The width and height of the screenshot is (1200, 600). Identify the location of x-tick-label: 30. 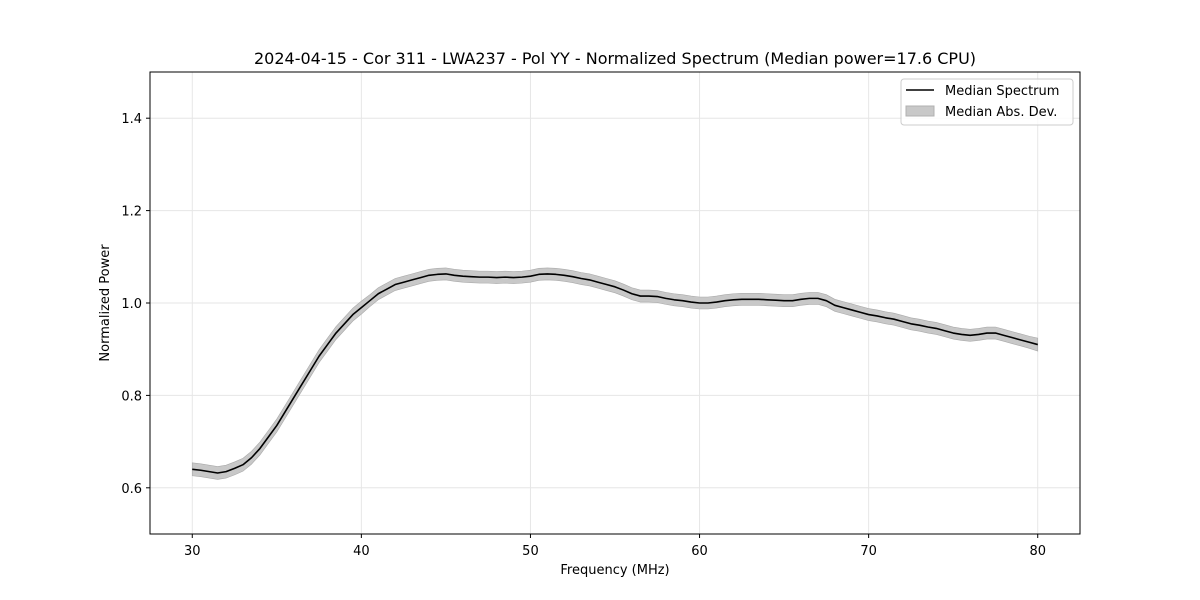
(192, 551).